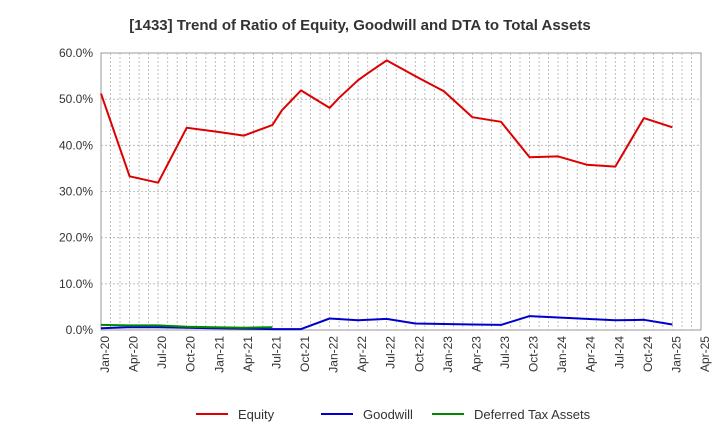 This screenshot has height=440, width=720. What do you see at coordinates (391, 352) in the screenshot?
I see `x-tick-label: Jul-22` at bounding box center [391, 352].